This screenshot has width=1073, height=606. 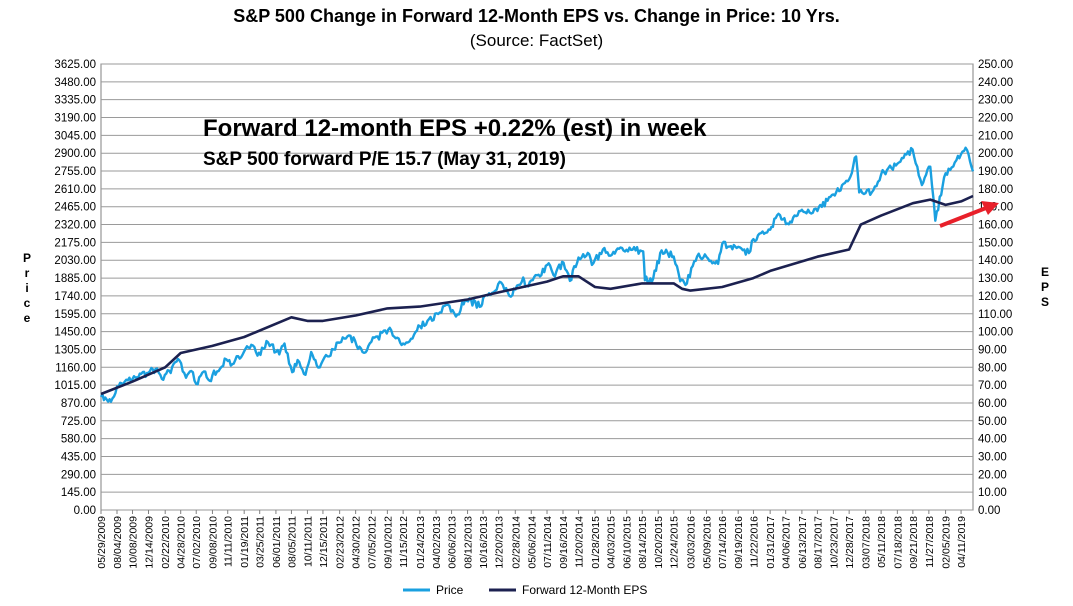 I want to click on x-tick-label: 08/12/2013, so click(x=469, y=542).